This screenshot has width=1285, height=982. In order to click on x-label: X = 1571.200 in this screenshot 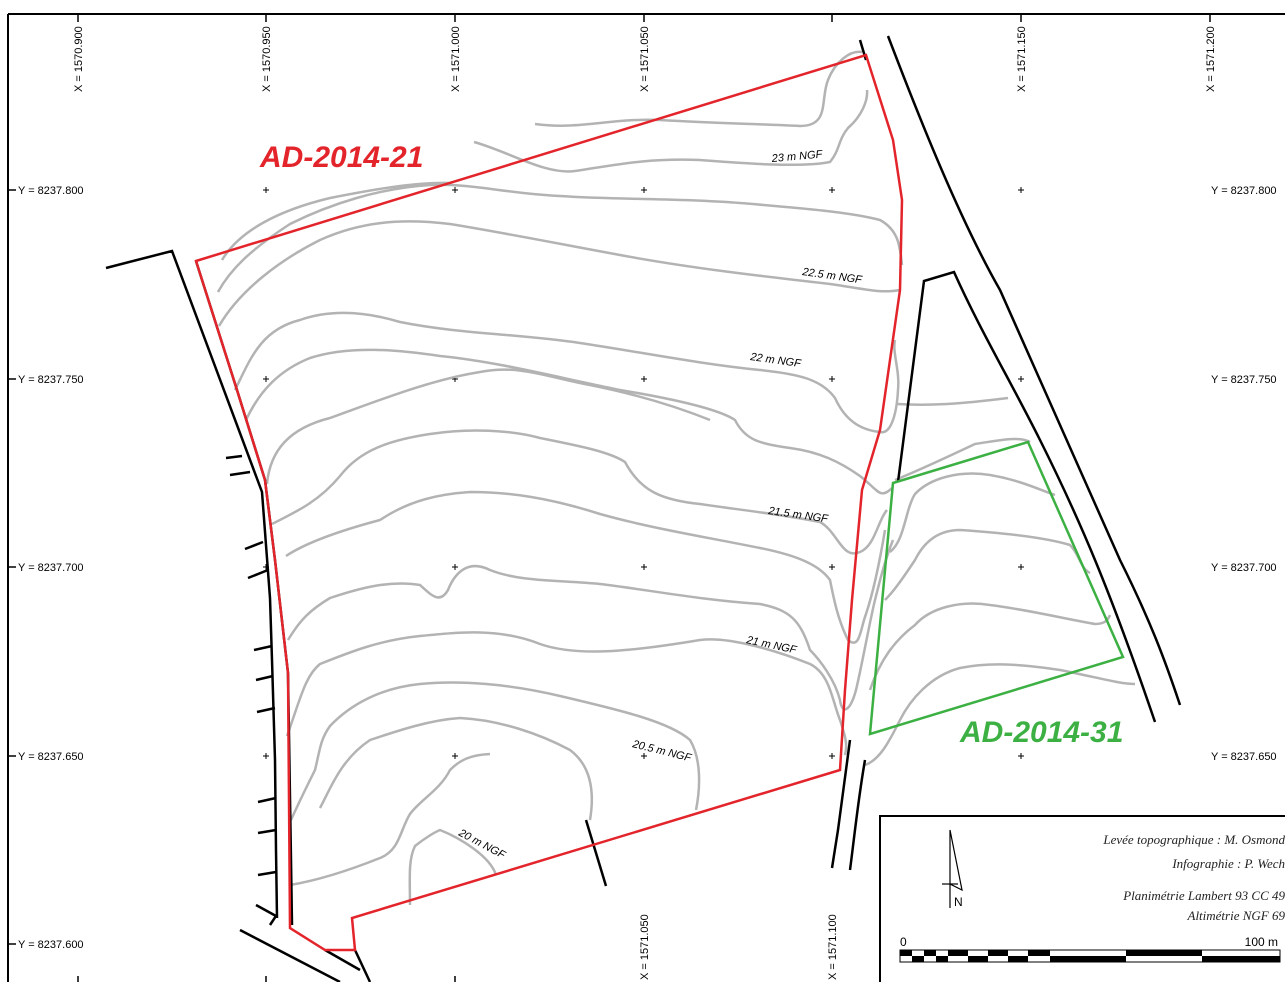, I will do `click(1211, 59)`.